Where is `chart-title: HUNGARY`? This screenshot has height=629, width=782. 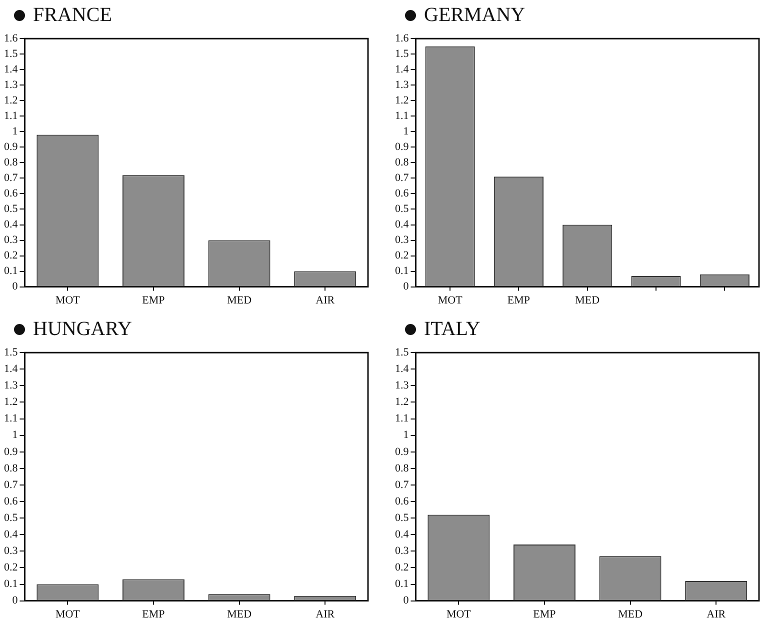 chart-title: HUNGARY is located at coordinates (82, 329).